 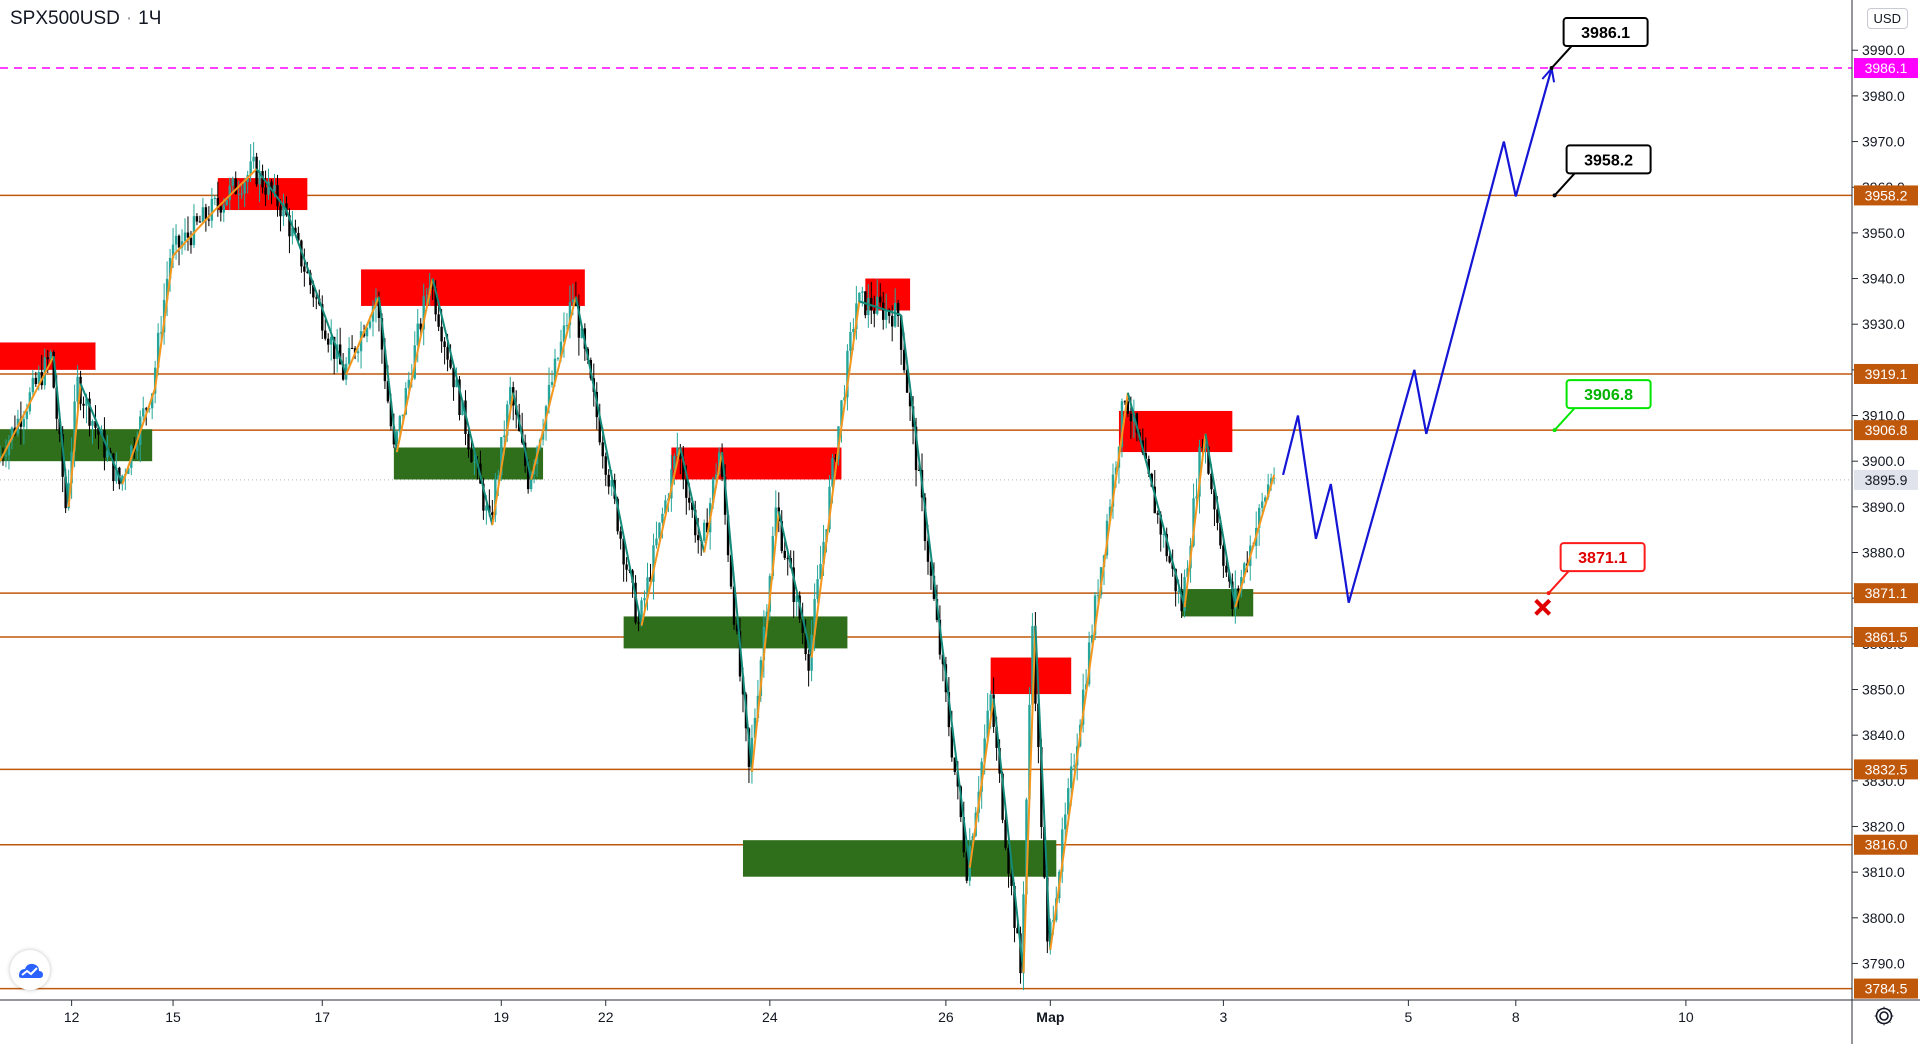 I want to click on demand-zone, so click(x=1217, y=603).